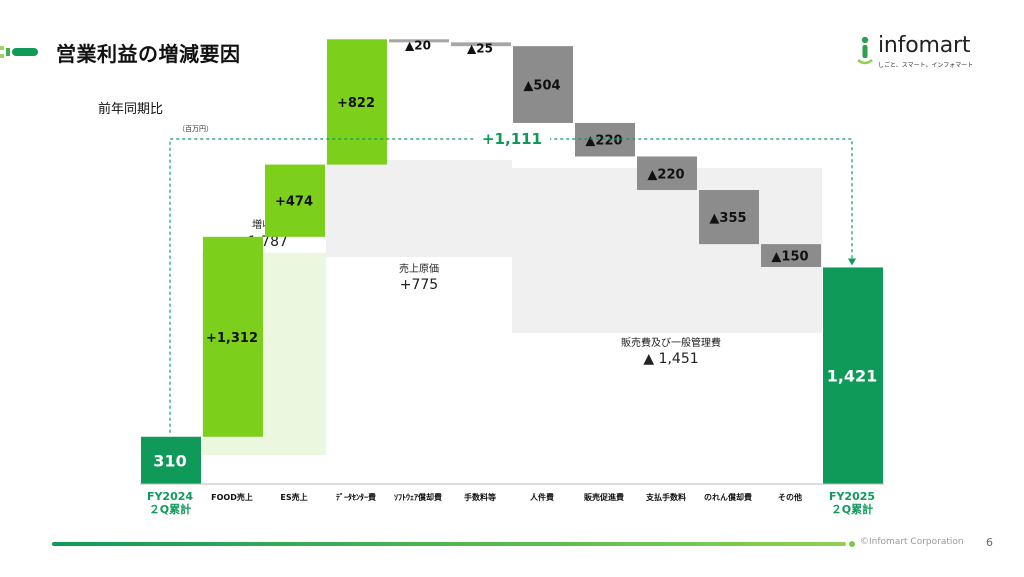 This screenshot has height=577, width=1024. I want to click on bar-value-10: ▲150, so click(789, 257).